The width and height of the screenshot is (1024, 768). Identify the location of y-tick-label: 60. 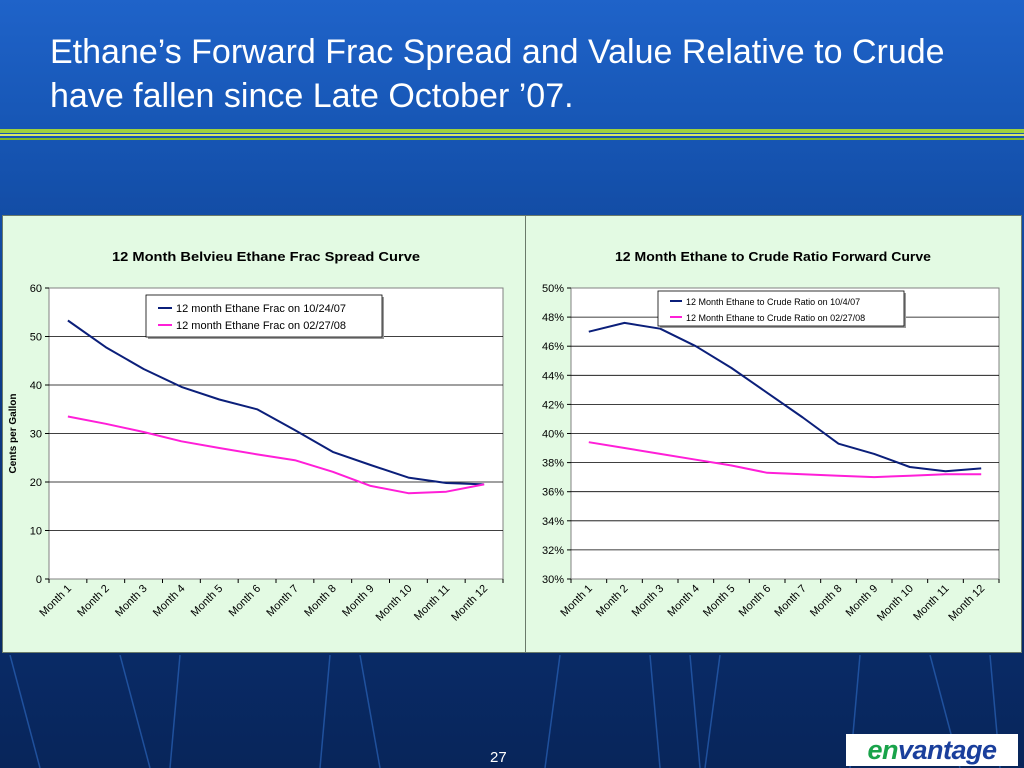
(36, 289).